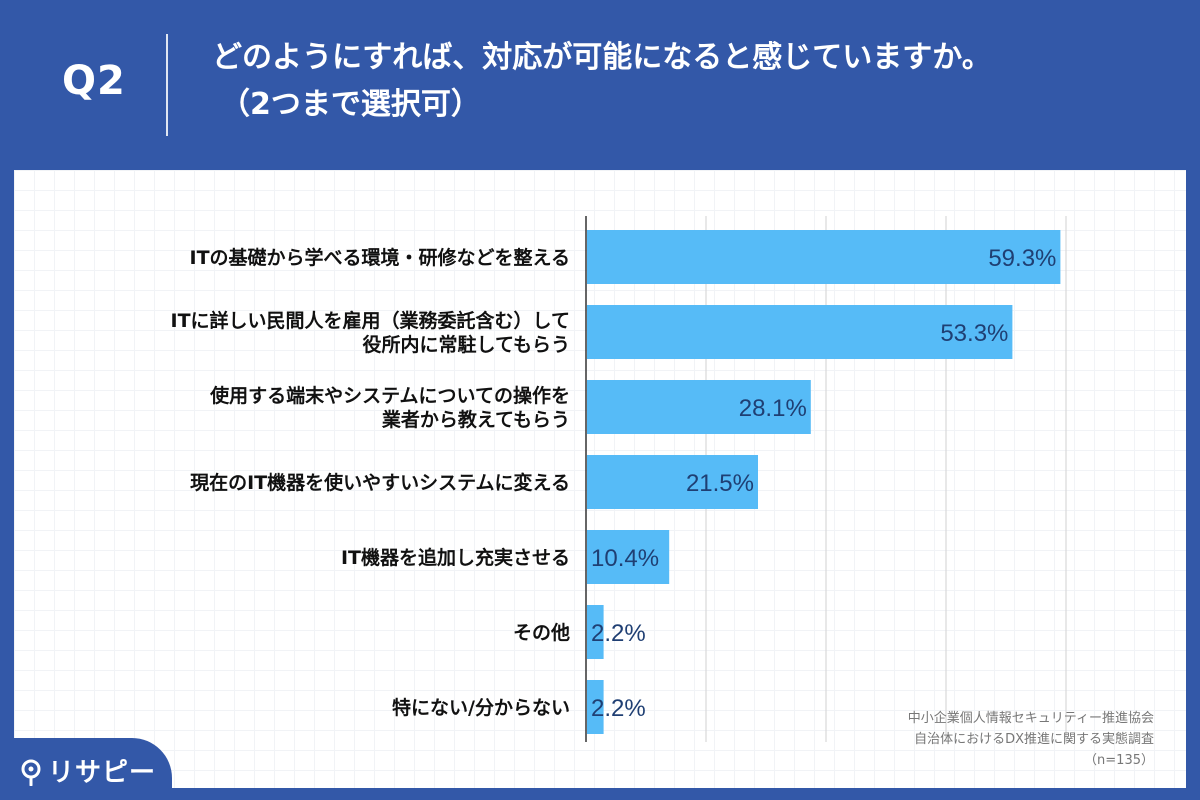 This screenshot has height=800, width=1200. I want to click on question-line-2: （2つまで選択可）, so click(350, 104).